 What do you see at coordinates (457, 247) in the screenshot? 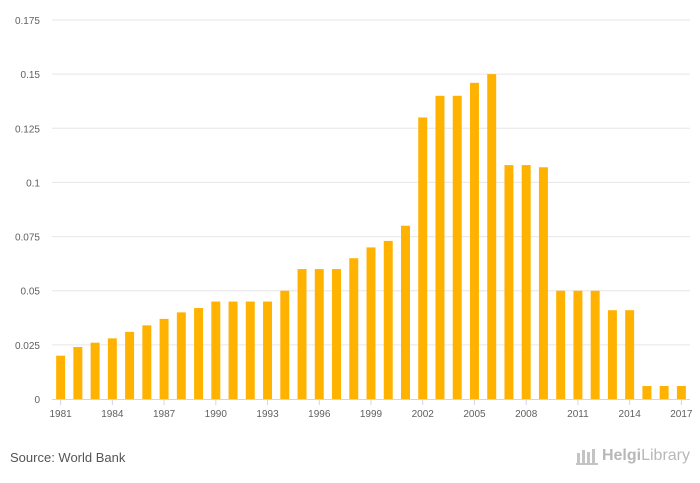
I see `bar-2004` at bounding box center [457, 247].